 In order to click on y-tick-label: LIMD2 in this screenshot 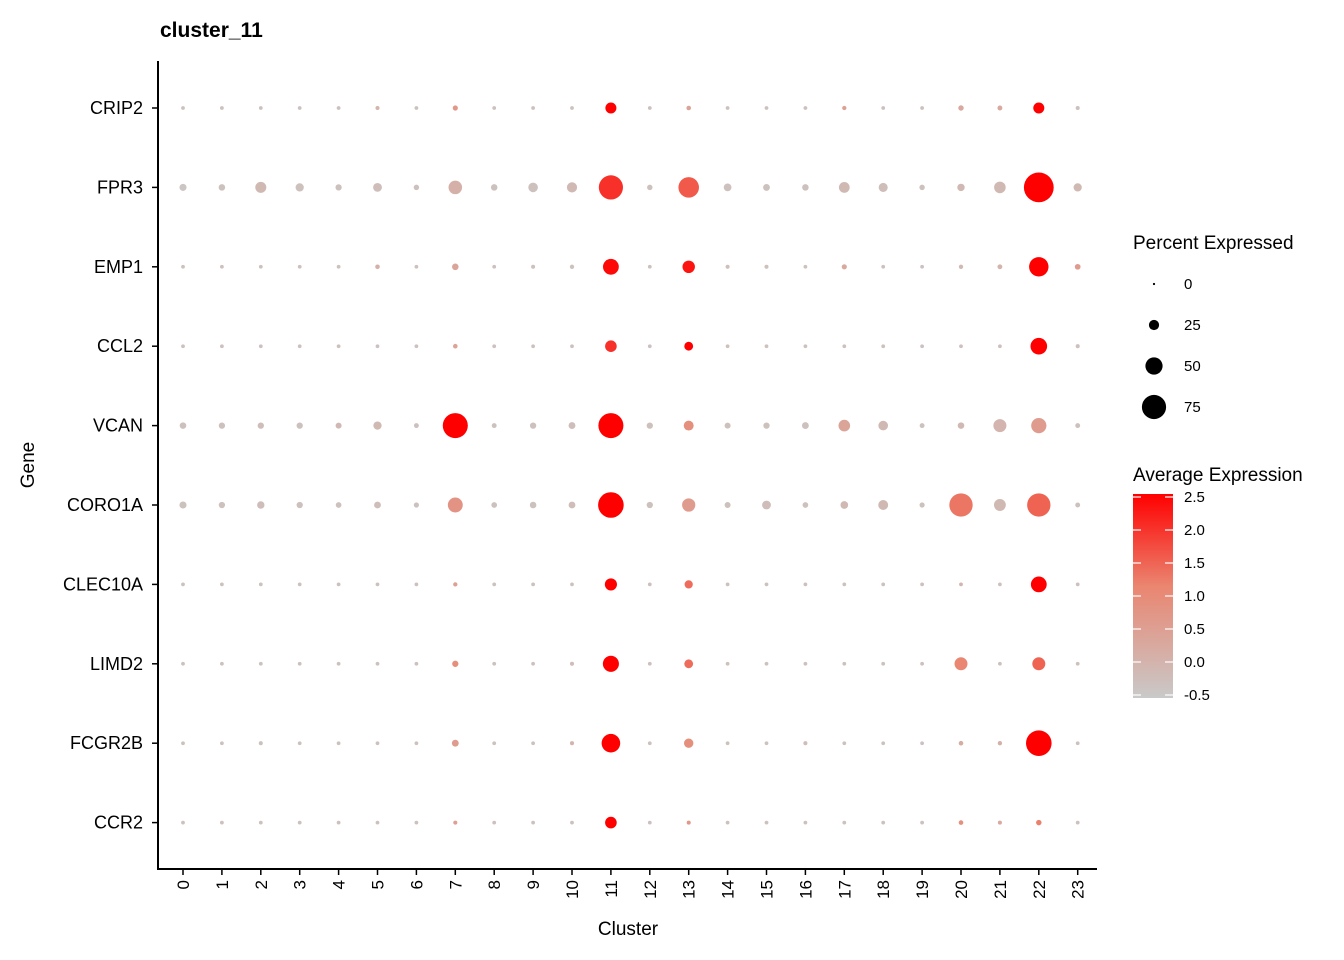, I will do `click(116, 664)`.